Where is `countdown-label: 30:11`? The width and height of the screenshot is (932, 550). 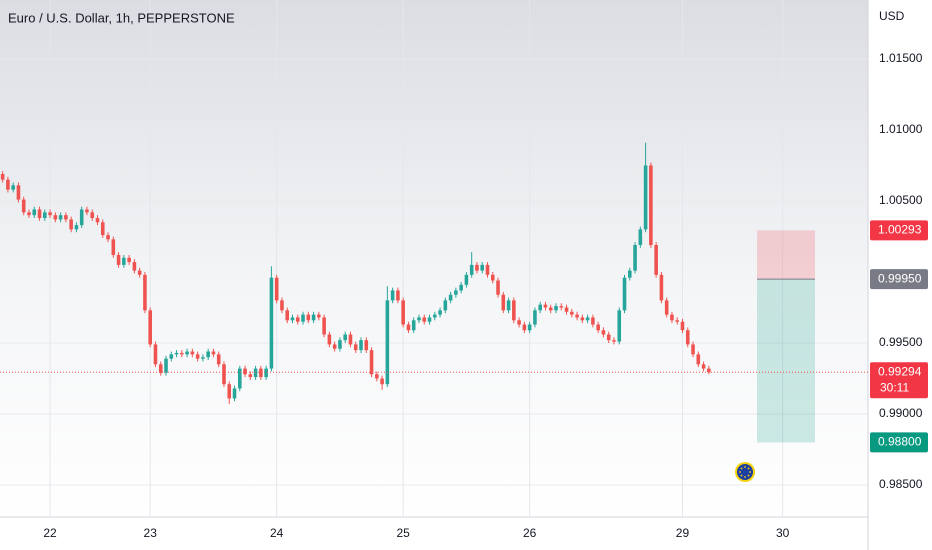 countdown-label: 30:11 is located at coordinates (894, 387).